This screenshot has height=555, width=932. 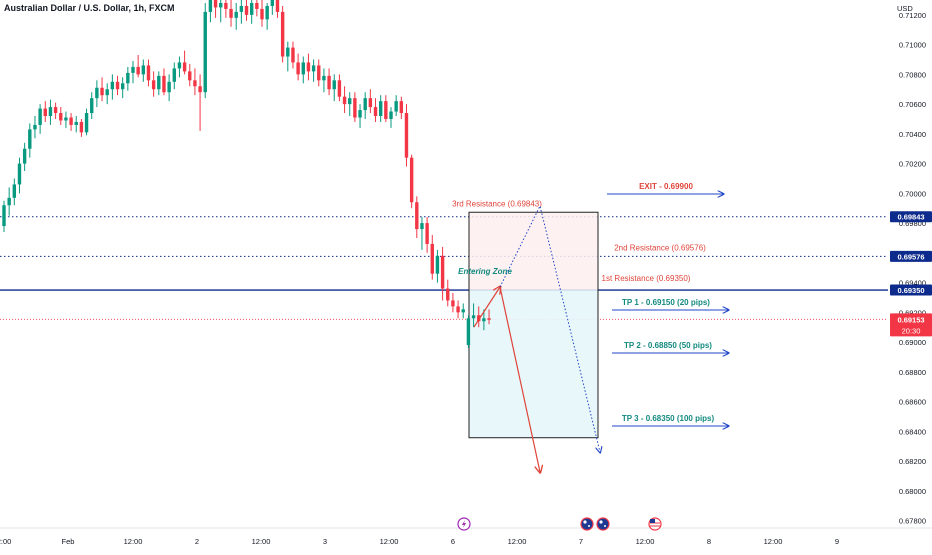 What do you see at coordinates (912, 74) in the screenshot?
I see `price-tick-label: 0.70800` at bounding box center [912, 74].